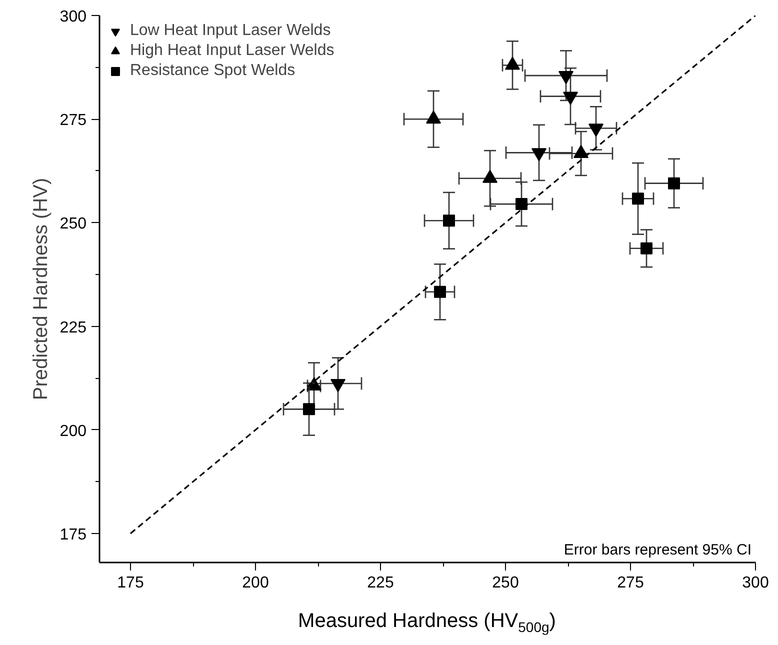  What do you see at coordinates (427, 623) in the screenshot?
I see `x-axis-title: Measured Hardness (HV$_{500g}$)` at bounding box center [427, 623].